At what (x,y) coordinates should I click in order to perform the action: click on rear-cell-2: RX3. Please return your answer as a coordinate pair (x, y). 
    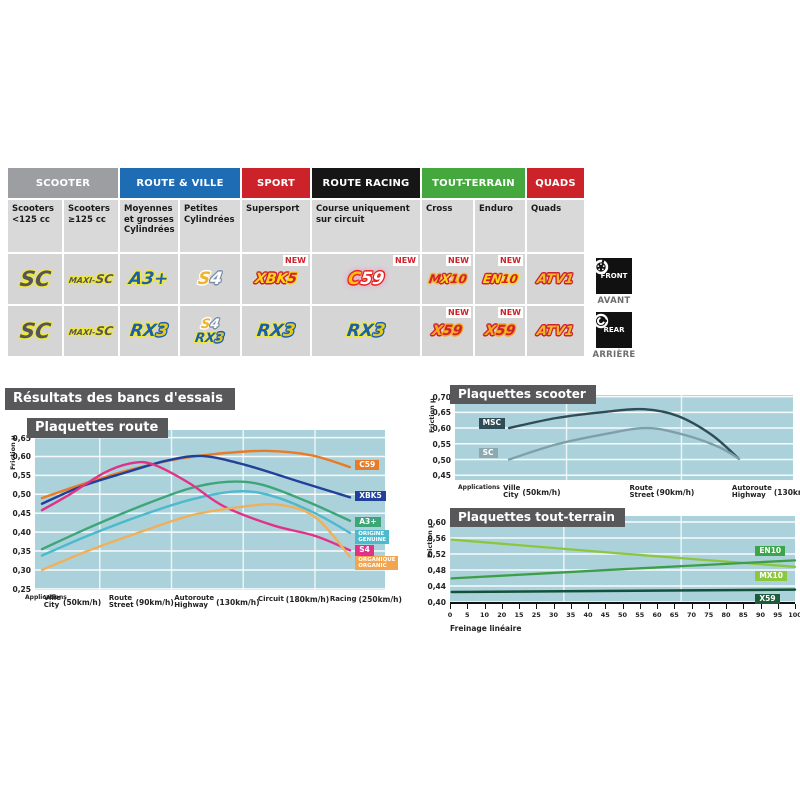
    Looking at the image, I should click on (149, 331).